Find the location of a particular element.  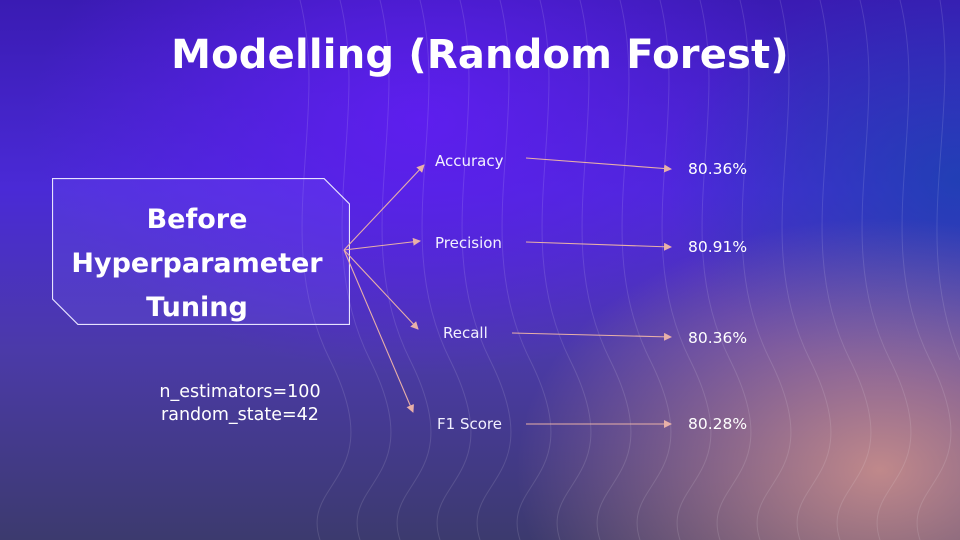

metric-value-recall: 80.36% is located at coordinates (718, 338).